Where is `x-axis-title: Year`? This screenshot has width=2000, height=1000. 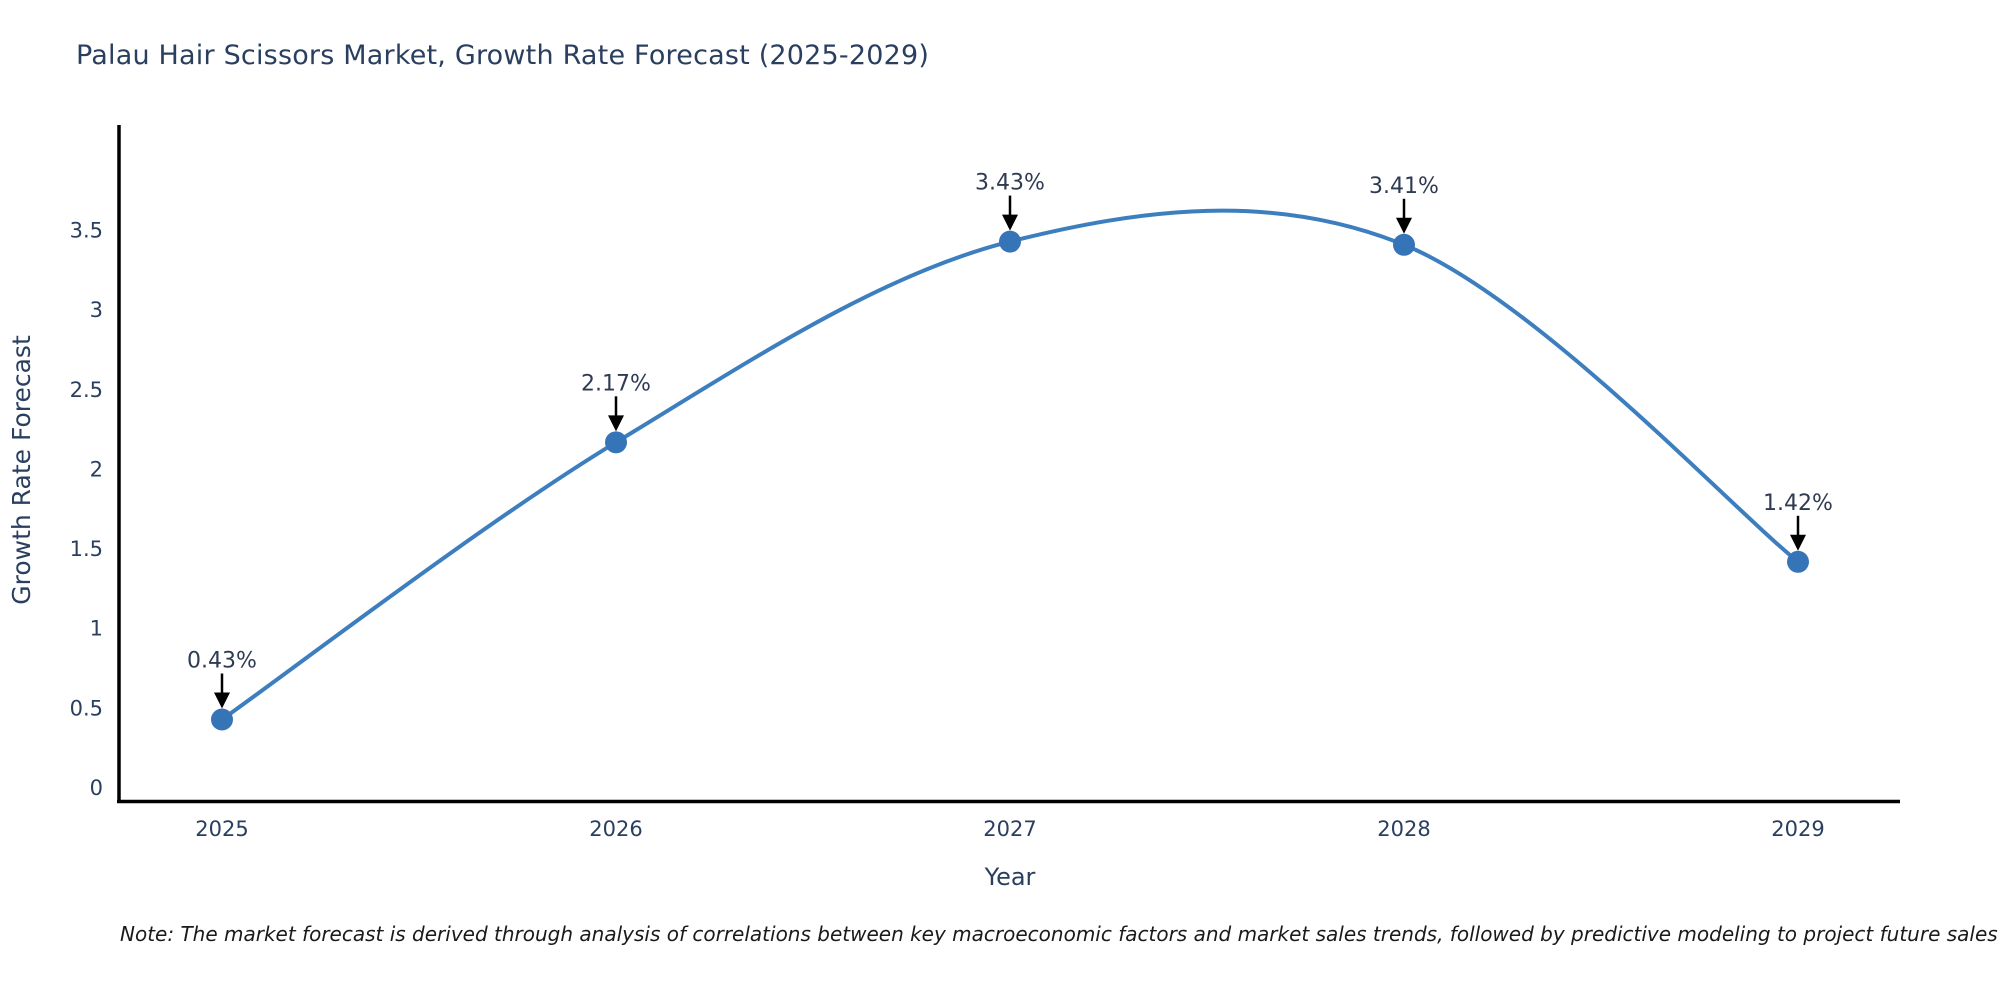 x-axis-title: Year is located at coordinates (1010, 877).